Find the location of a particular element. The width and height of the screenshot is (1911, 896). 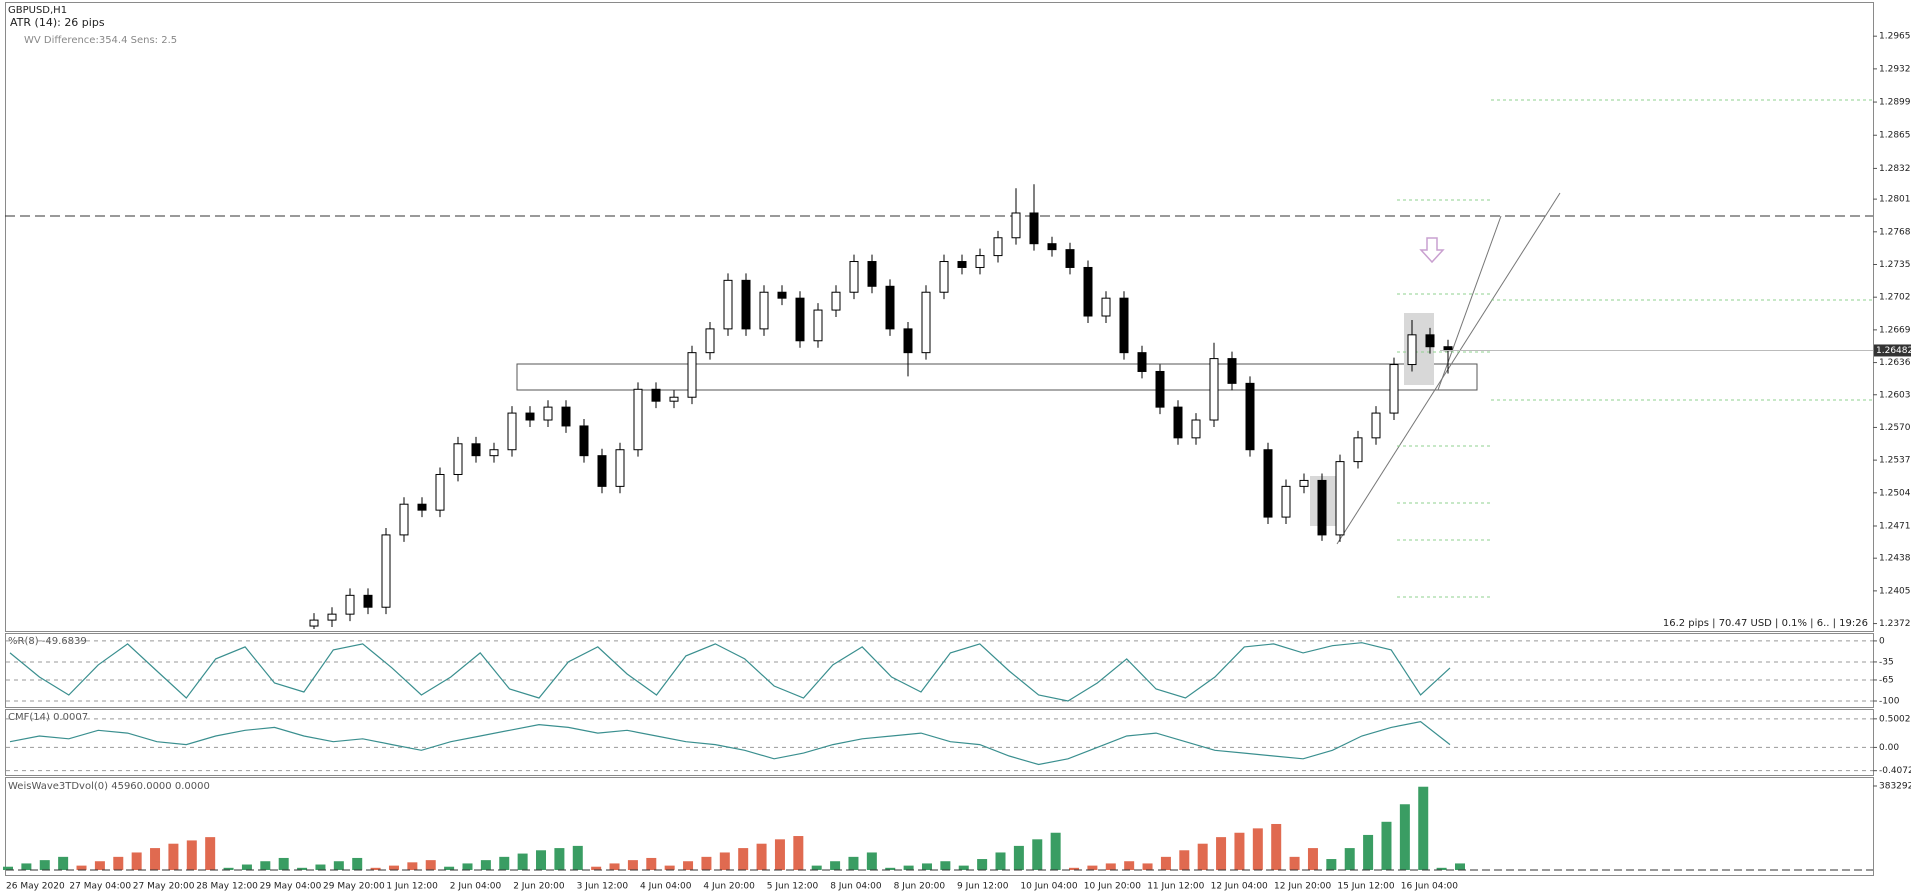

price-tag-label: 1.26482 is located at coordinates (1893, 351).